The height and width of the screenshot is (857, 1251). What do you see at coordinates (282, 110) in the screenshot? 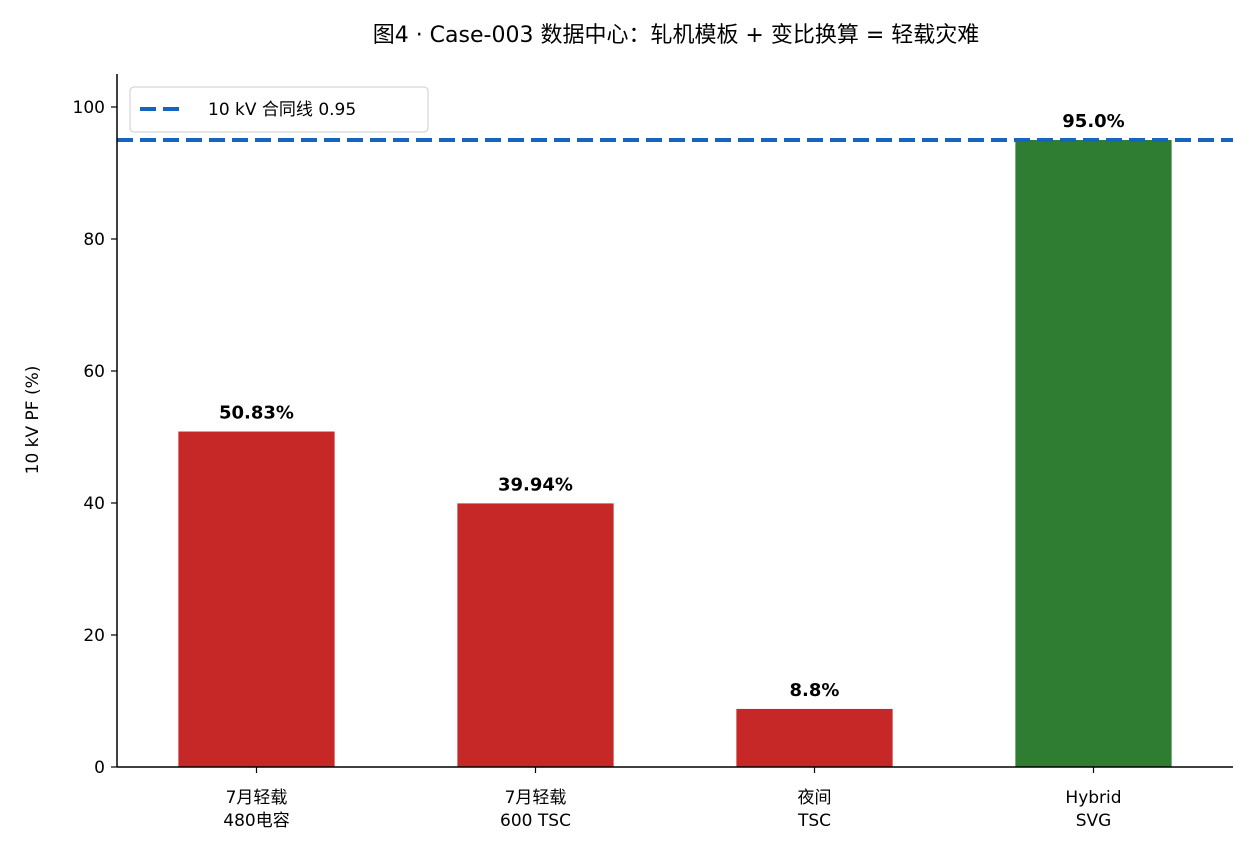
I see `legend-label: 10 kV 合同线 0.95` at bounding box center [282, 110].